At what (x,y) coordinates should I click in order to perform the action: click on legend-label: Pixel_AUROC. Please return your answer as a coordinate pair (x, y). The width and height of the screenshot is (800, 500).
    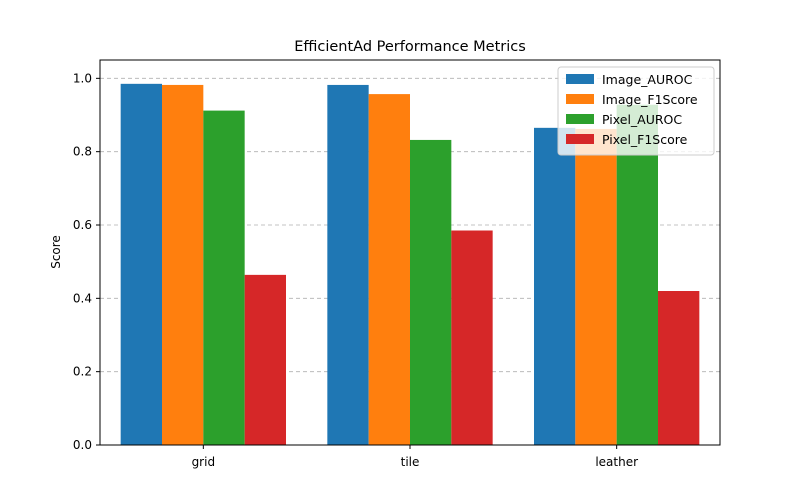
    Looking at the image, I should click on (642, 119).